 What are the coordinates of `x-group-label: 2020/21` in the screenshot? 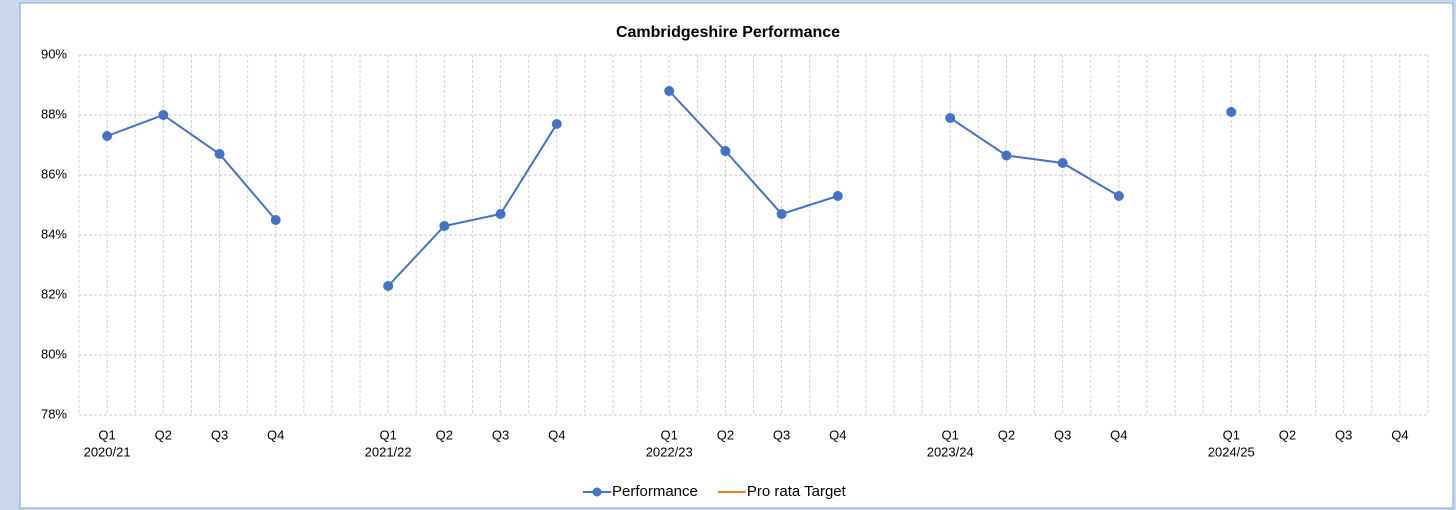 It's located at (107, 451).